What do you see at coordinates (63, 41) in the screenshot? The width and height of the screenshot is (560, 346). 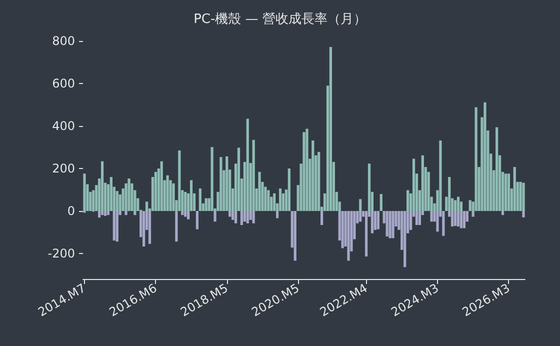 I see `y-tick-label: 800` at bounding box center [63, 41].